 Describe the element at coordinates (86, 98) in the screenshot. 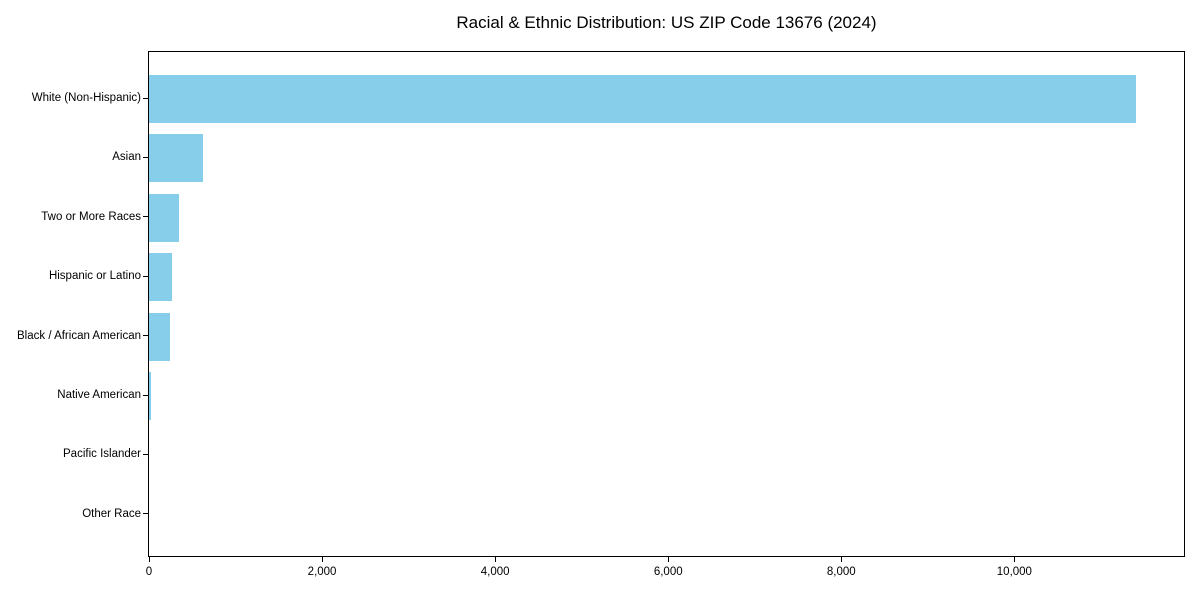

I see `y-tick-label: White (Non-Hispanic)` at that location.